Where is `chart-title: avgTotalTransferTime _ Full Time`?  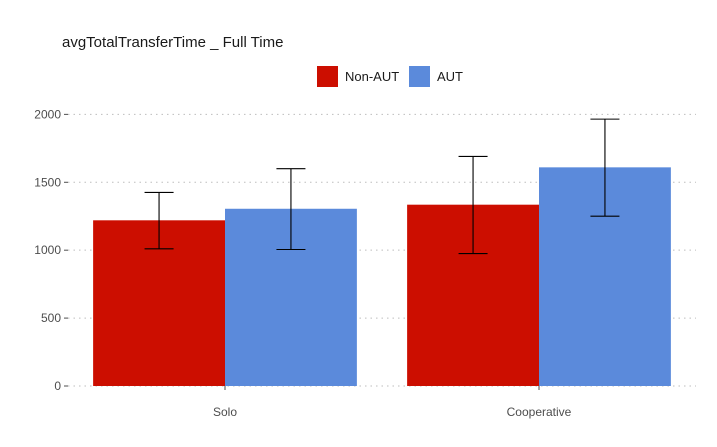 chart-title: avgTotalTransferTime _ Full Time is located at coordinates (172, 42).